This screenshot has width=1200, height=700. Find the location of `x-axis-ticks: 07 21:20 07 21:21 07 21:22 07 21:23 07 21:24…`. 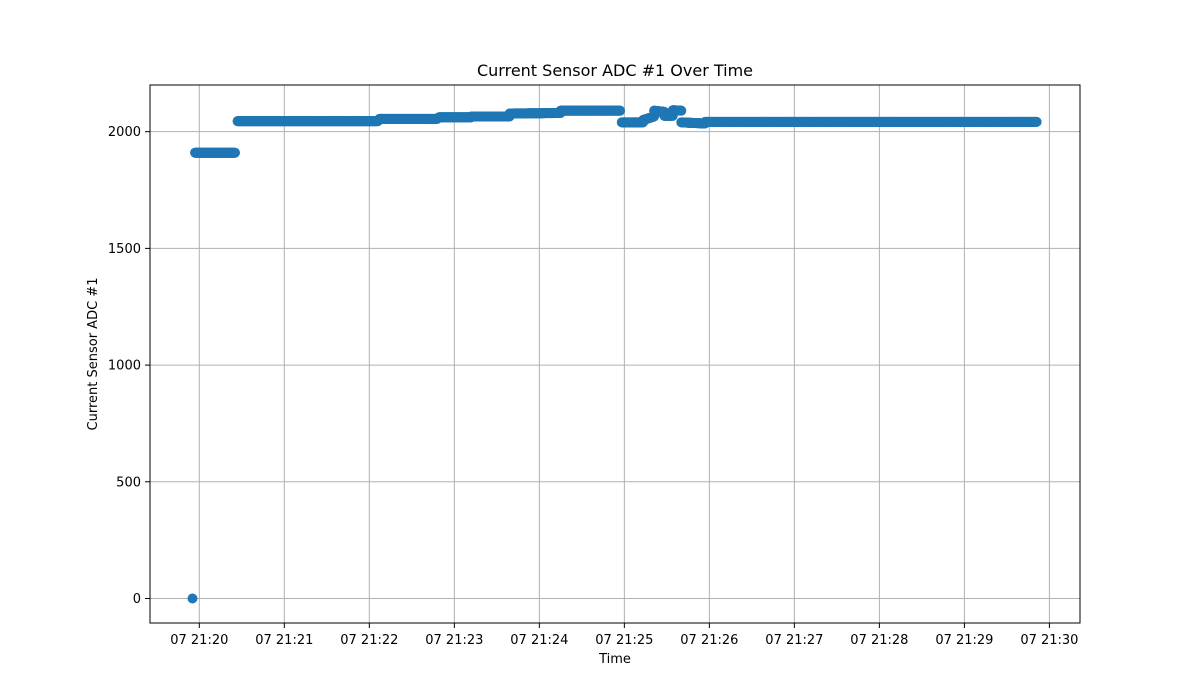

x-axis-ticks: 07 21:20 07 21:21 07 21:22 07 21:23 07 21:24… is located at coordinates (624, 635).